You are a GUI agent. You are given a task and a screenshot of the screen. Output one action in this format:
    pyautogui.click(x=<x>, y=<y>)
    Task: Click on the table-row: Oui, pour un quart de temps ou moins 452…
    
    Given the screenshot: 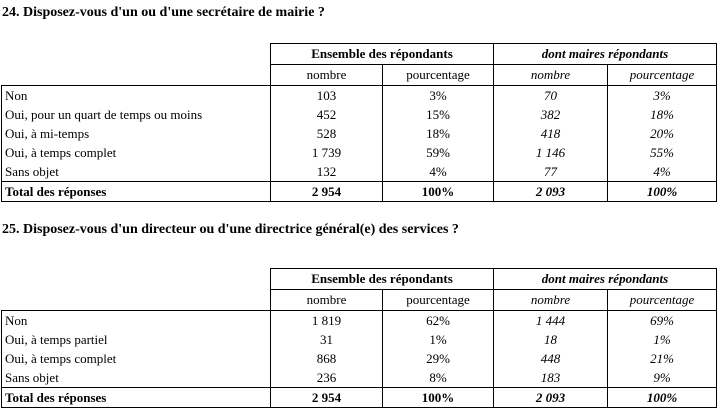 What is the action you would take?
    pyautogui.click(x=359, y=114)
    